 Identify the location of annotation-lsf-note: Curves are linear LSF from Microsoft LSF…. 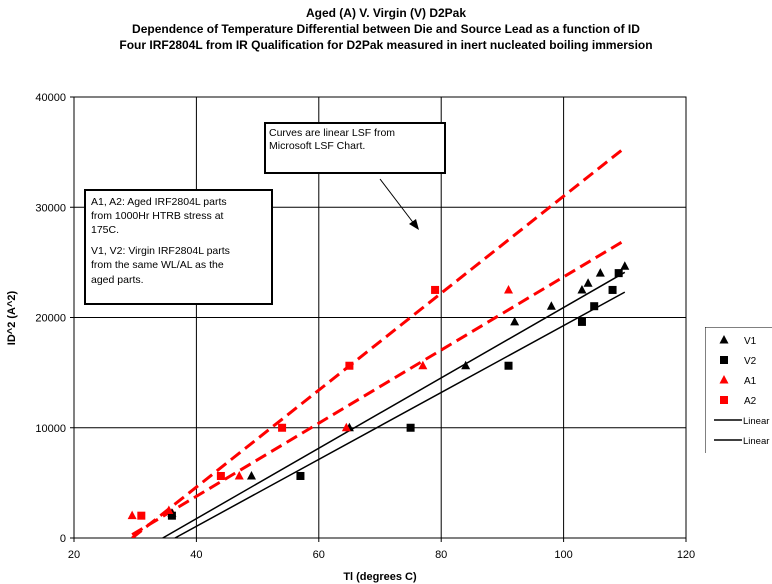
(355, 176).